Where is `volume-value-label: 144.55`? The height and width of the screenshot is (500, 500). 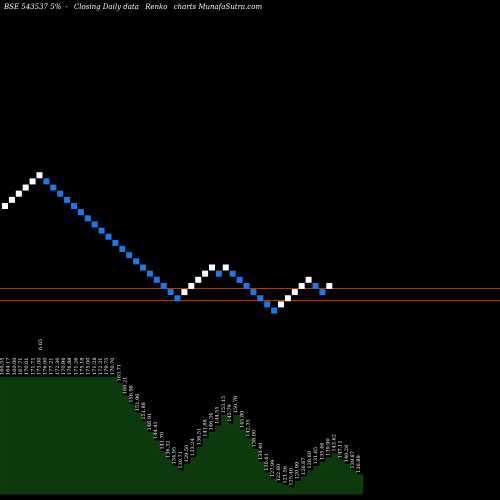
volume-value-label: 144.55 is located at coordinates (218, 415).